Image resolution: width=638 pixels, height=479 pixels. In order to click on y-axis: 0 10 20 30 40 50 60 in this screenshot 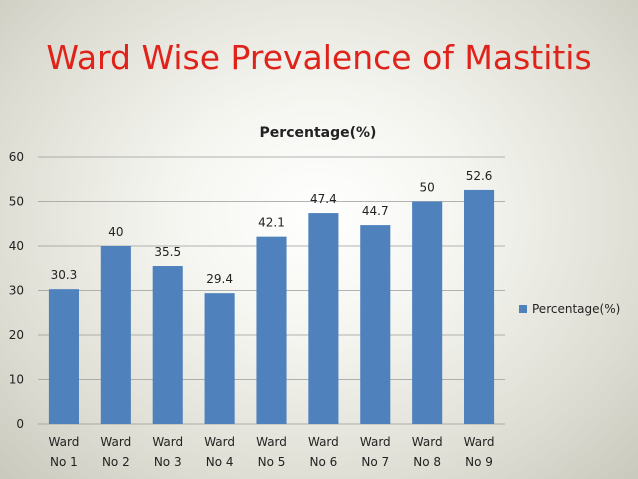, I will do `click(16, 290)`.